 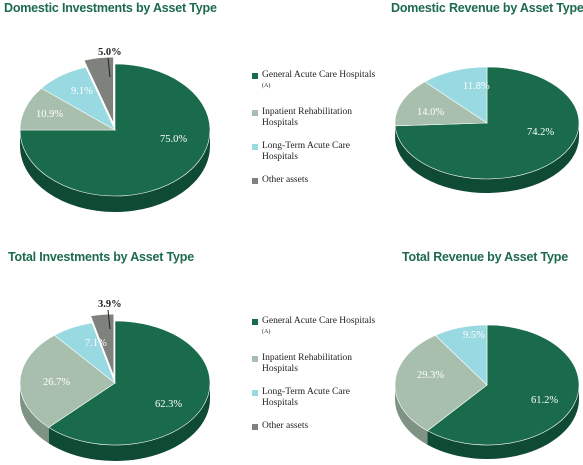 What do you see at coordinates (168, 404) in the screenshot?
I see `data-label-general-acute: 62.3%` at bounding box center [168, 404].